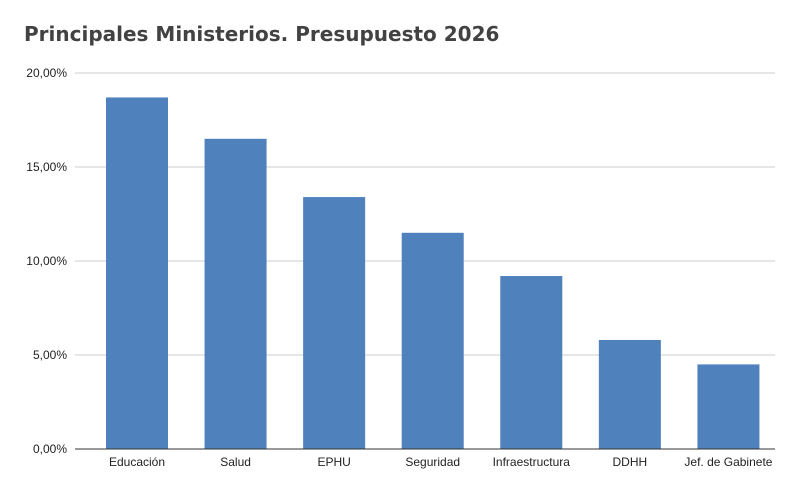  What do you see at coordinates (50, 355) in the screenshot?
I see `y-tick-label: 5,00%` at bounding box center [50, 355].